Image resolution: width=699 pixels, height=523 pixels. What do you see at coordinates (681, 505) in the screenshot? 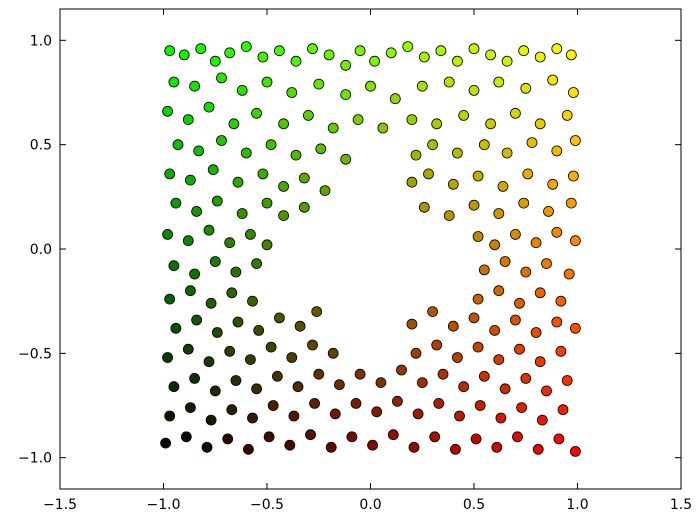
I see `x-tick-label-6: 1.5` at bounding box center [681, 505].